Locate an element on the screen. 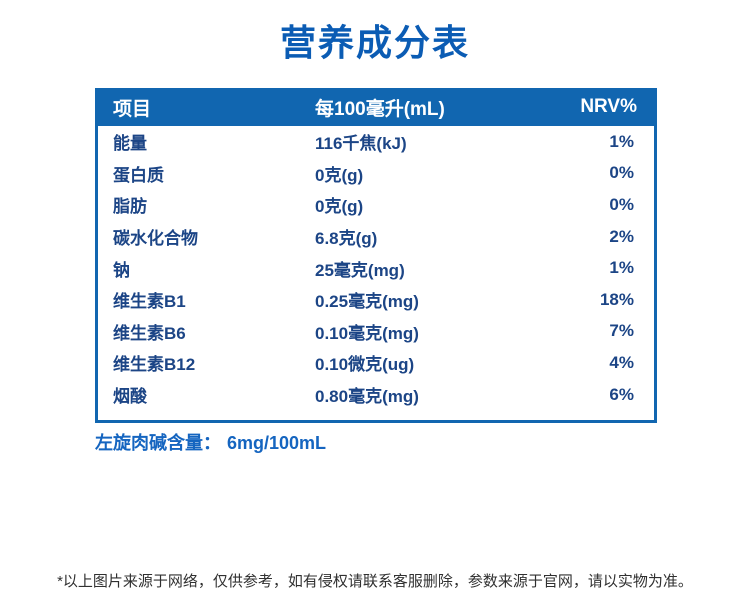 This screenshot has width=750, height=611. carnitine-note: 左旋肉碱含量： 6mg/100mL is located at coordinates (210, 443).